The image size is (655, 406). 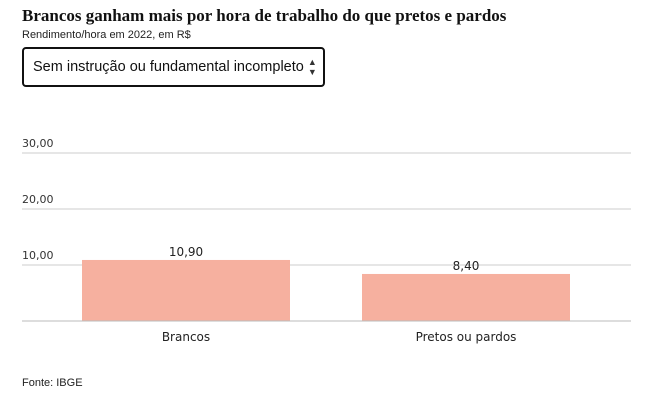 I want to click on select-value: Sem instrução ou fundamental incompleto, so click(x=168, y=67).